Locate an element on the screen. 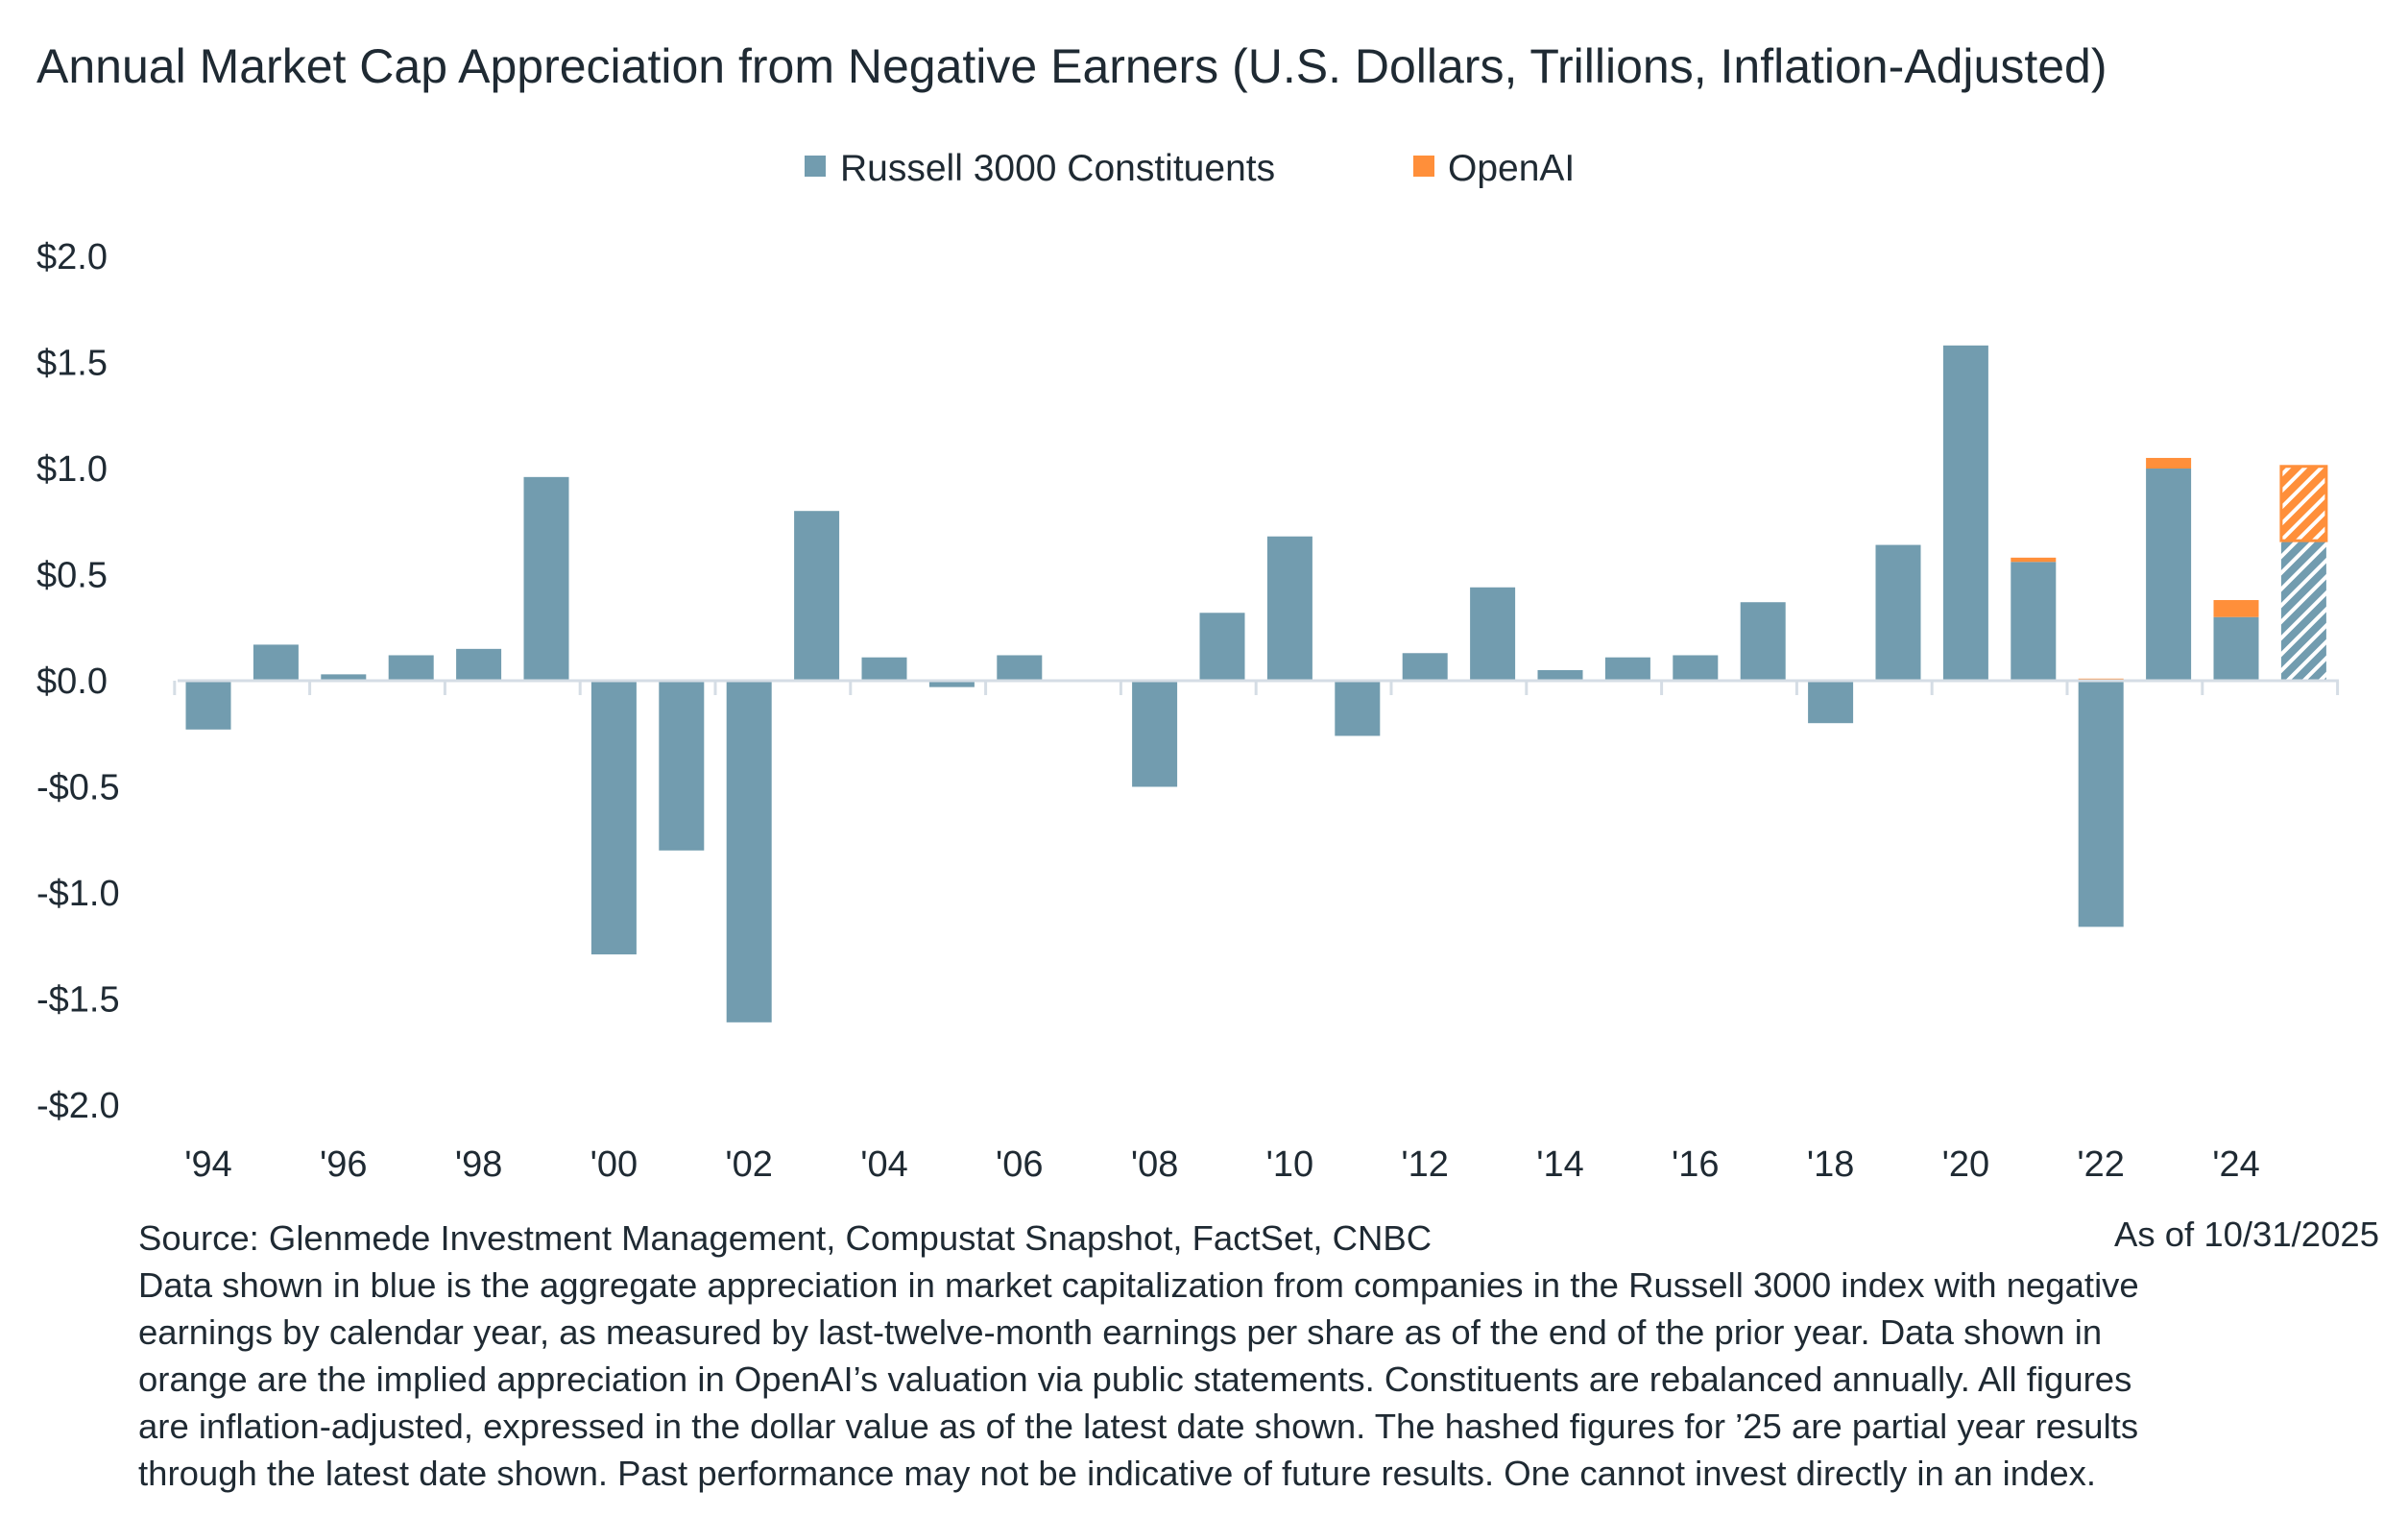 This screenshot has height=1516, width=2408. x-tick-label: '20 is located at coordinates (1966, 1165).